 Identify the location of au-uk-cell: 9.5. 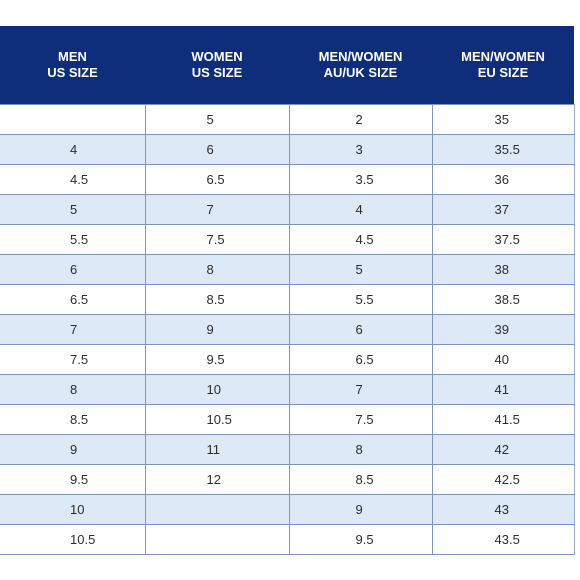
(360, 539).